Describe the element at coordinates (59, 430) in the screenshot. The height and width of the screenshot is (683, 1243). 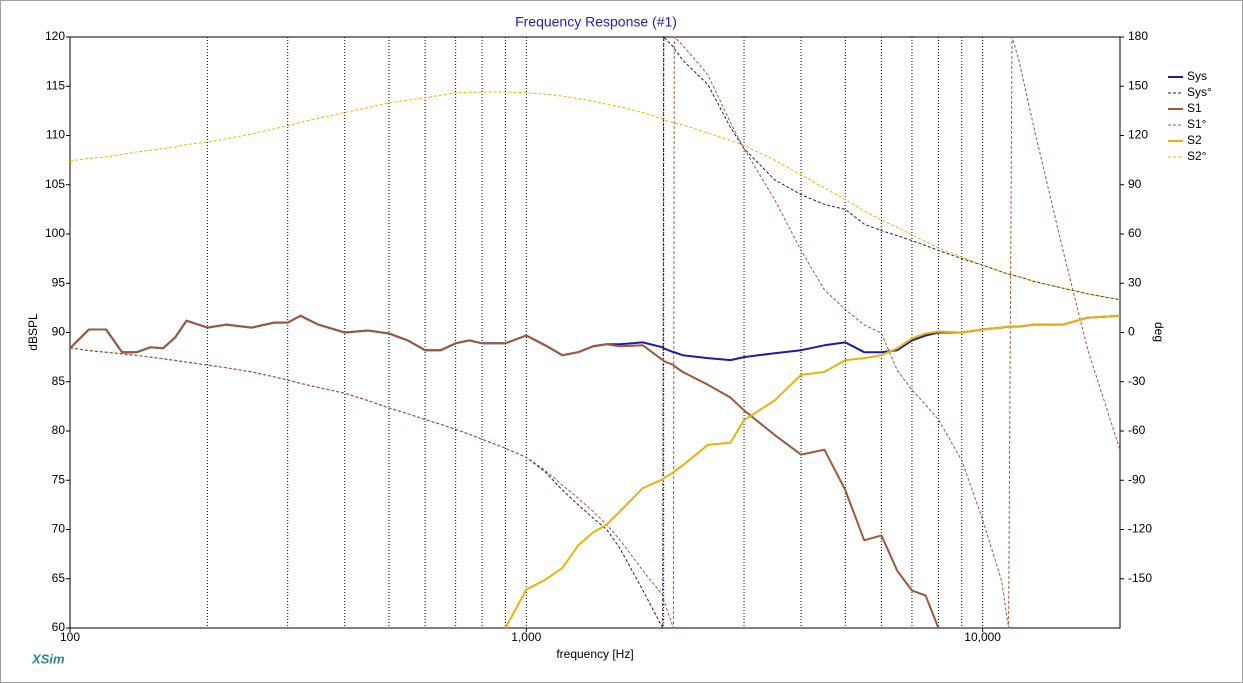
I see `y-tick-label: 80` at that location.